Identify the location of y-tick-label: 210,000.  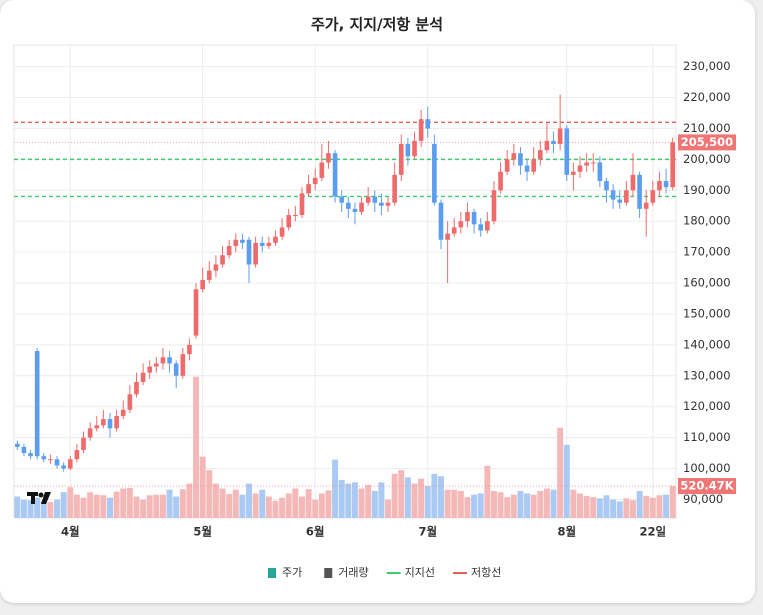
(707, 128).